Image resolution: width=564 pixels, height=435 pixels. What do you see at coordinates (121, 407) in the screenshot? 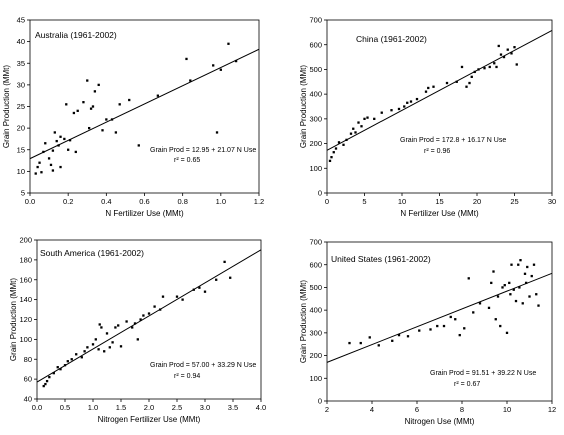
I see `x-tick-label: 1.5` at bounding box center [121, 407].